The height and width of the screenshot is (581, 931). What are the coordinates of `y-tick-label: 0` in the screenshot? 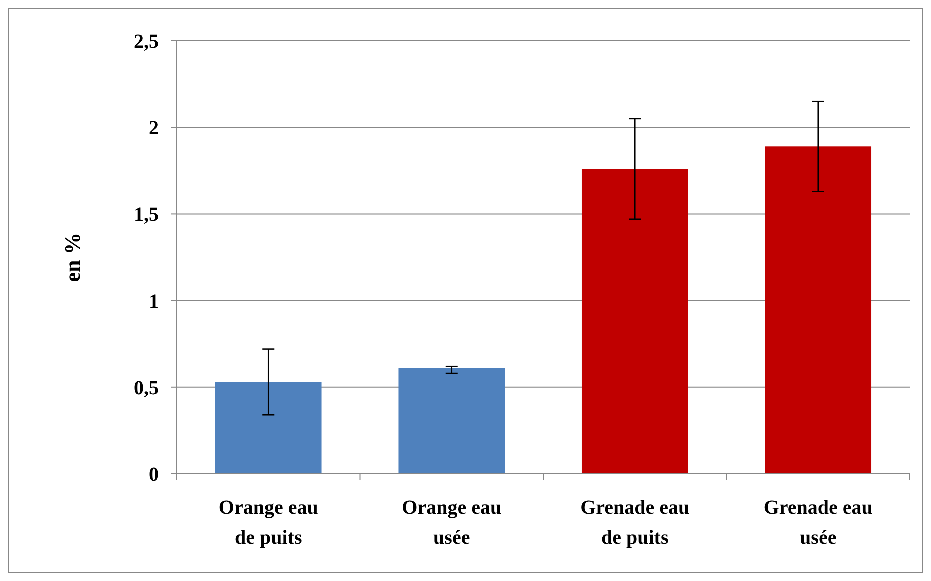 It's located at (154, 475).